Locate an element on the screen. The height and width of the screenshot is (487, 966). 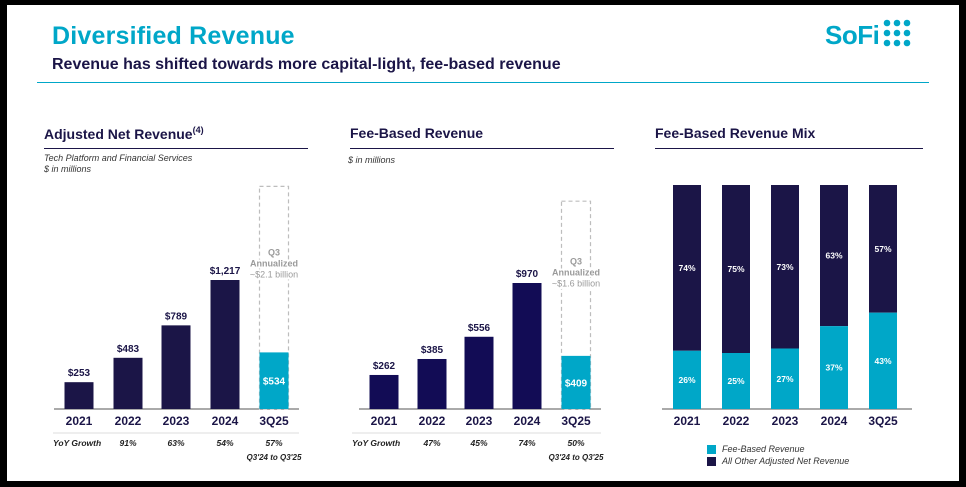
chart1-growth-value: 91% is located at coordinates (127, 443).